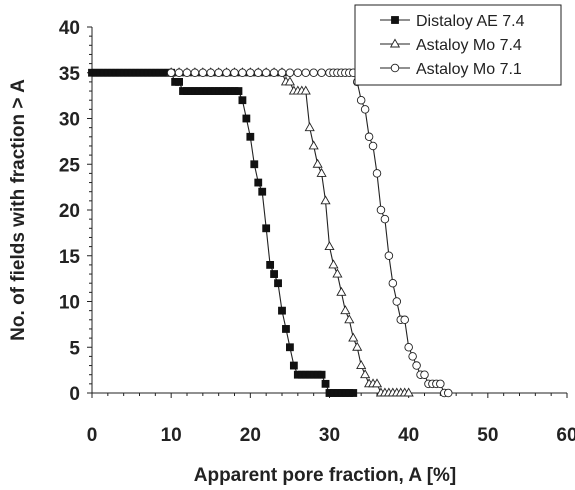 The height and width of the screenshot is (490, 575). What do you see at coordinates (18, 210) in the screenshot?
I see `y-axis-label: No. of fields with fraction > A` at bounding box center [18, 210].